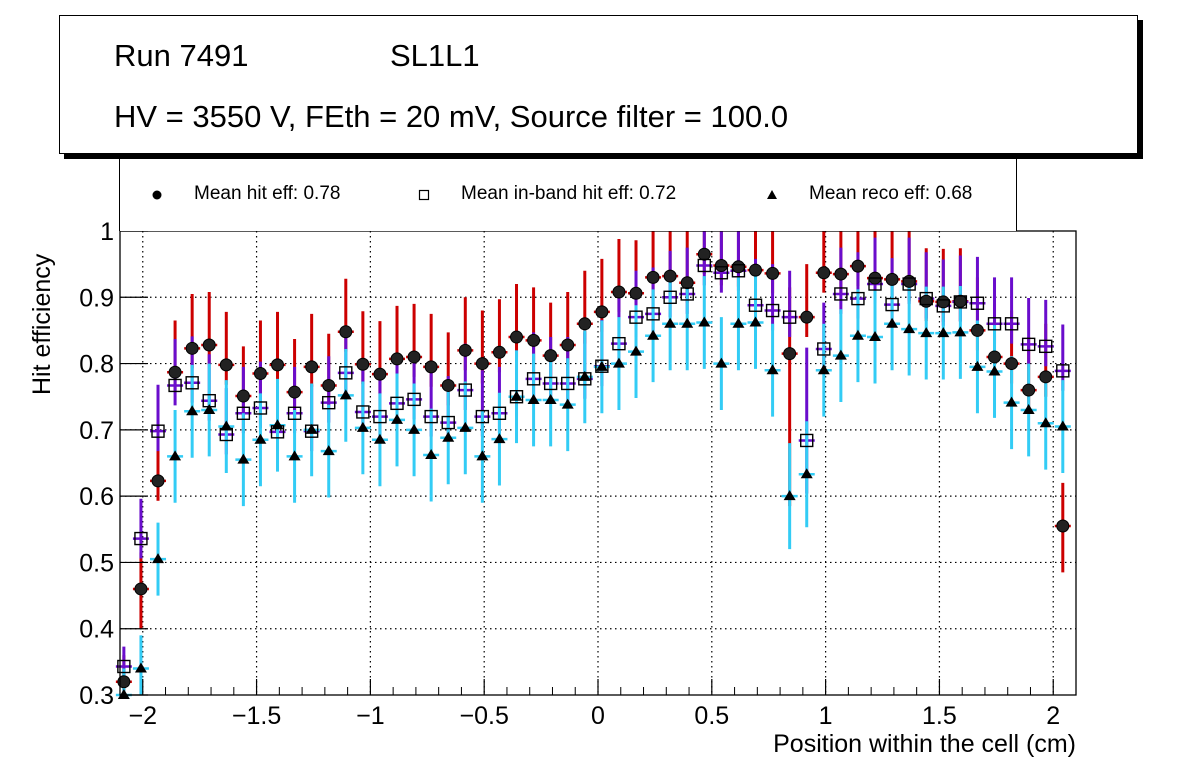  What do you see at coordinates (256, 716) in the screenshot?
I see `x-tick-label: −1.5` at bounding box center [256, 716].